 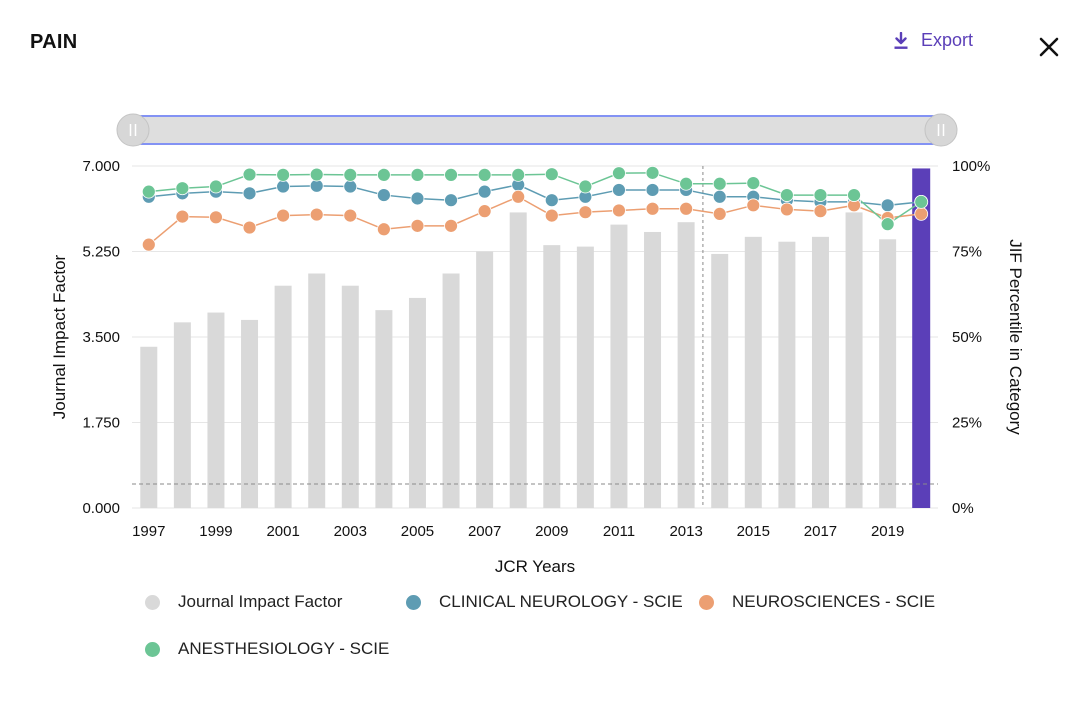 What do you see at coordinates (133, 130) in the screenshot?
I see `range-slider-handle-start` at bounding box center [133, 130].